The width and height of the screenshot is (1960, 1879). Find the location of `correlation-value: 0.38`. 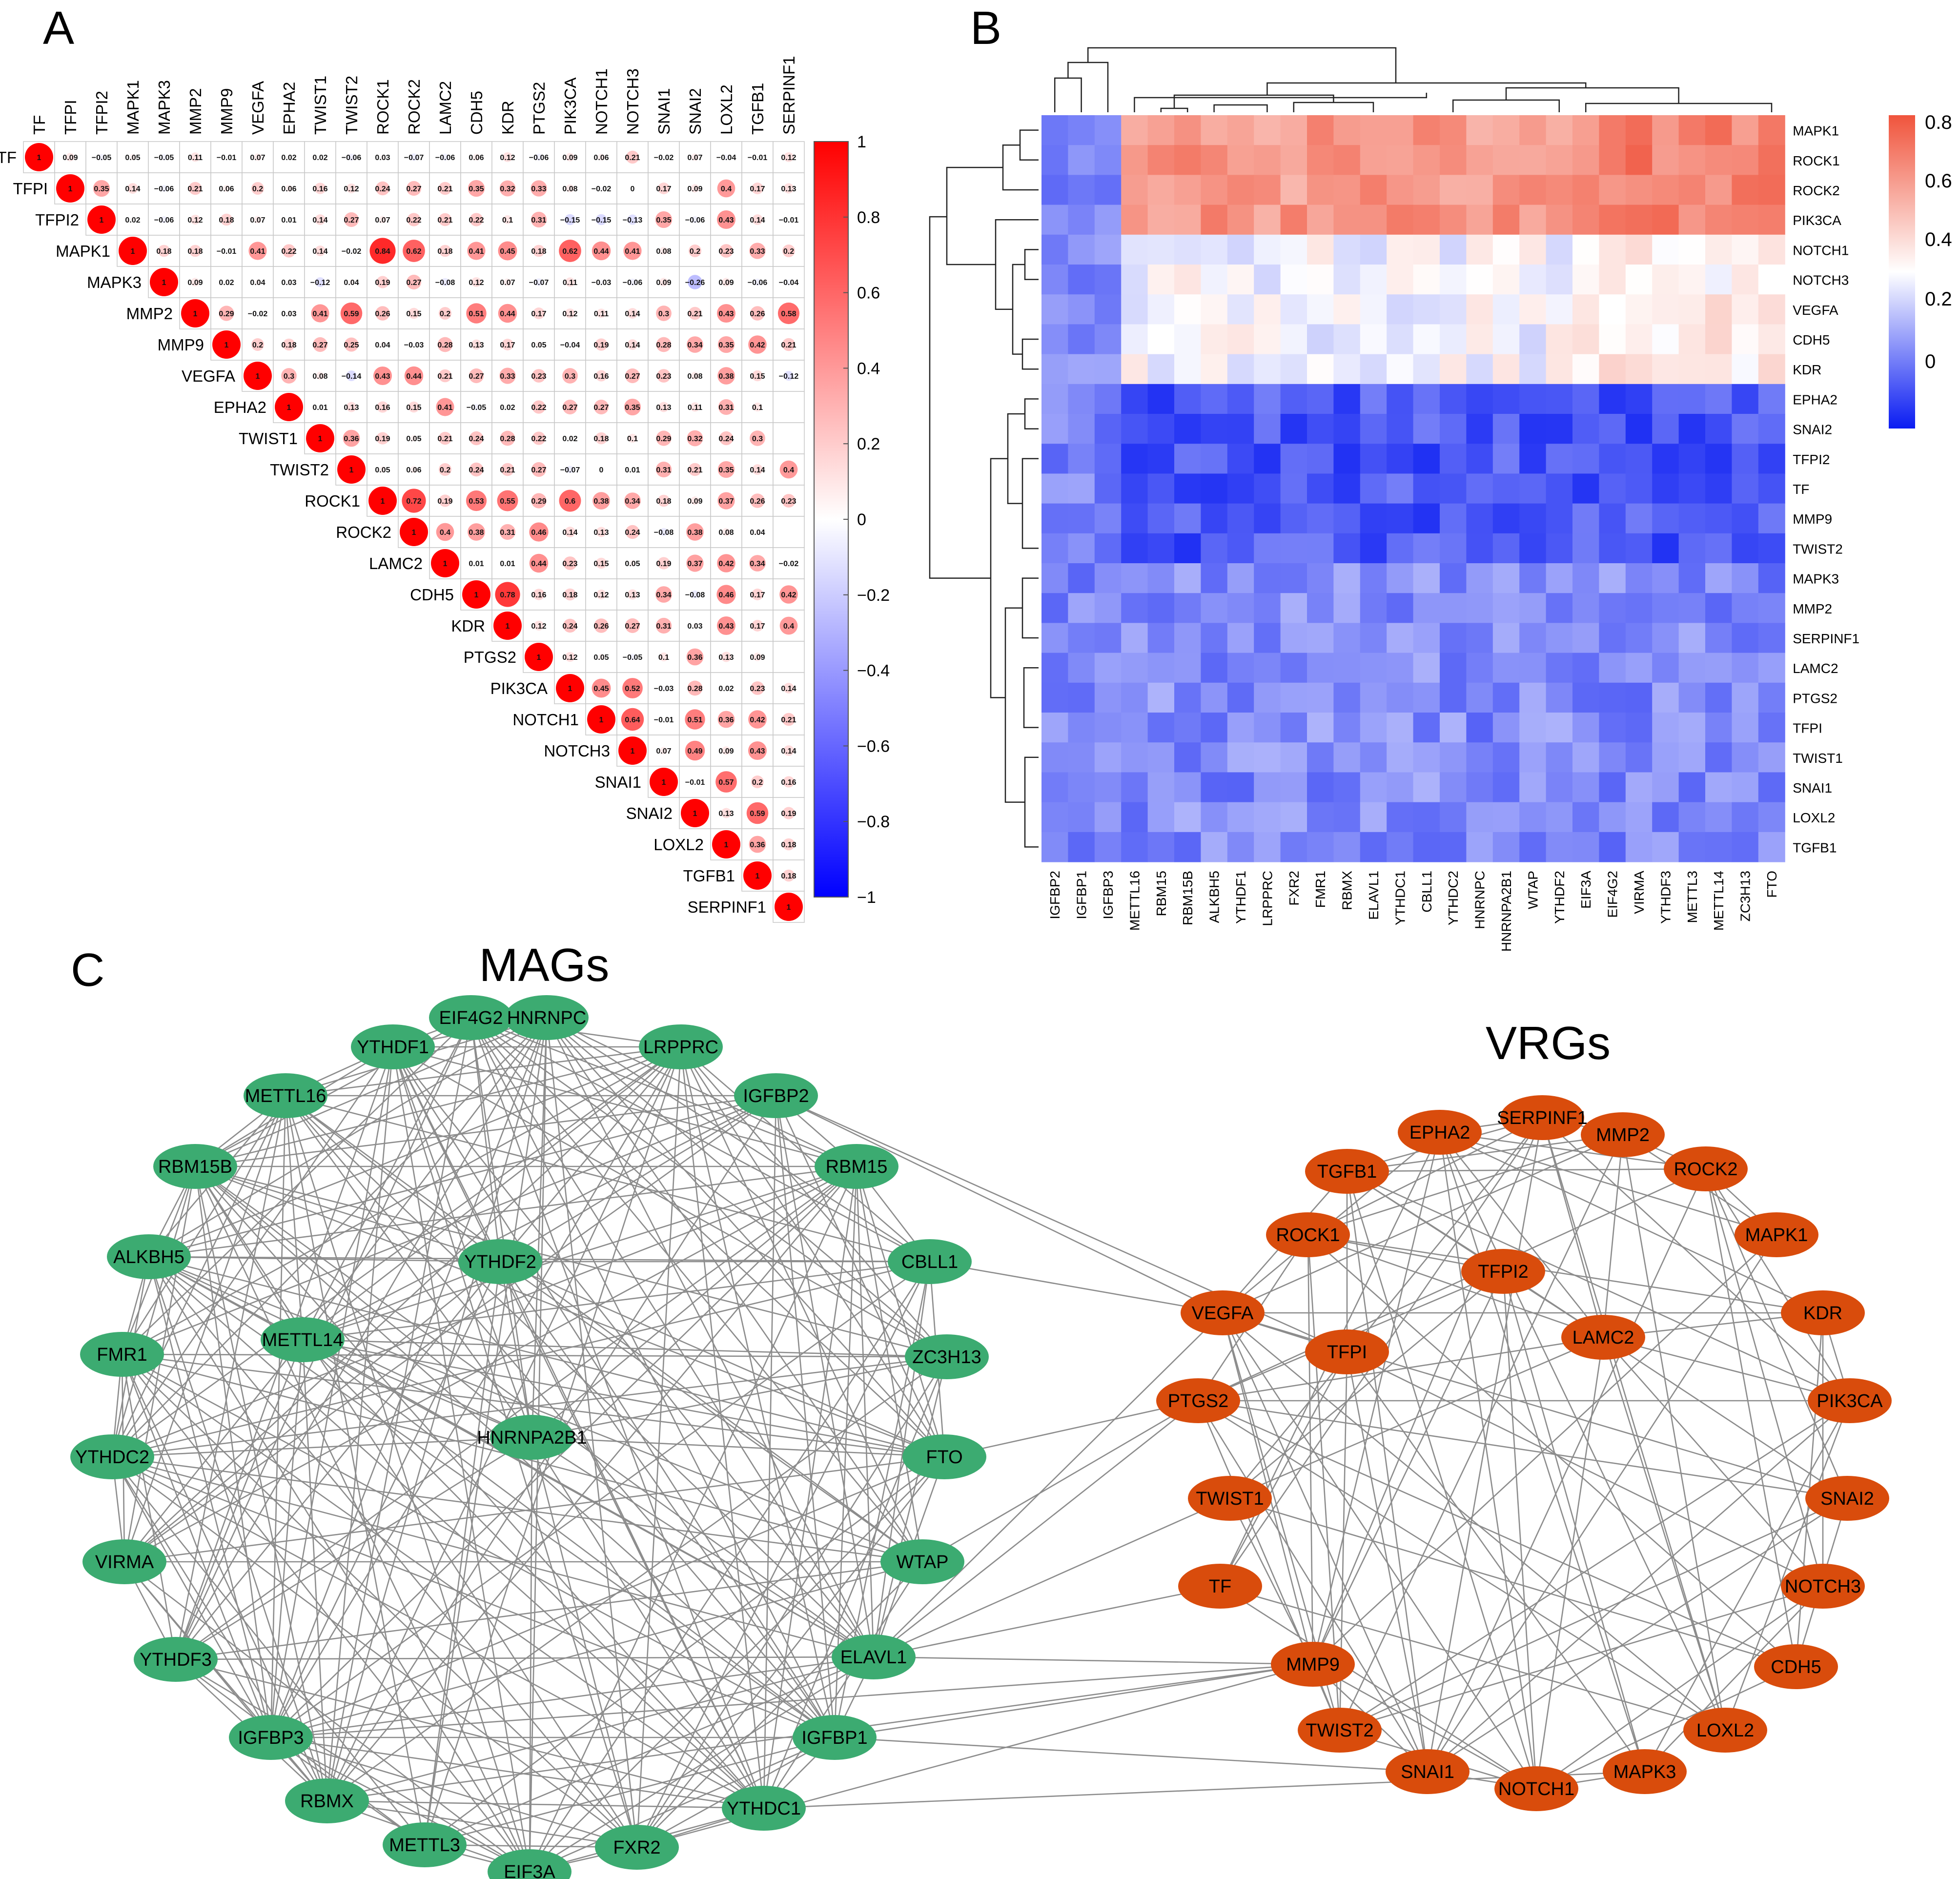

correlation-value: 0.38 is located at coordinates (601, 501).